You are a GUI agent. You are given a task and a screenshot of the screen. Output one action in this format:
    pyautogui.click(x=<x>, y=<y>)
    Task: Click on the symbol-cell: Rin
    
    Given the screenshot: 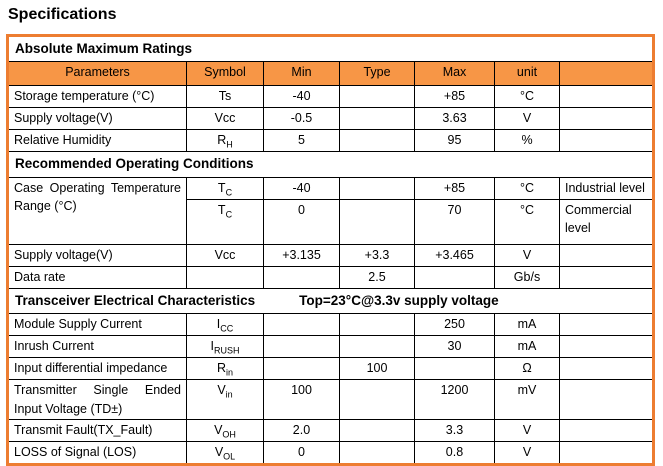 What is the action you would take?
    pyautogui.click(x=225, y=368)
    